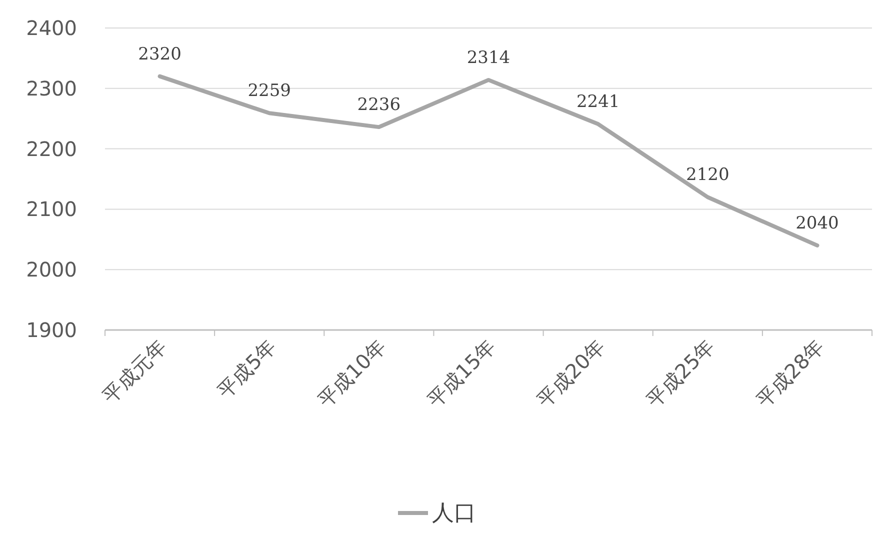 The image size is (876, 540). What do you see at coordinates (790, 373) in the screenshot?
I see `x-tick-label: 平成28年` at bounding box center [790, 373].